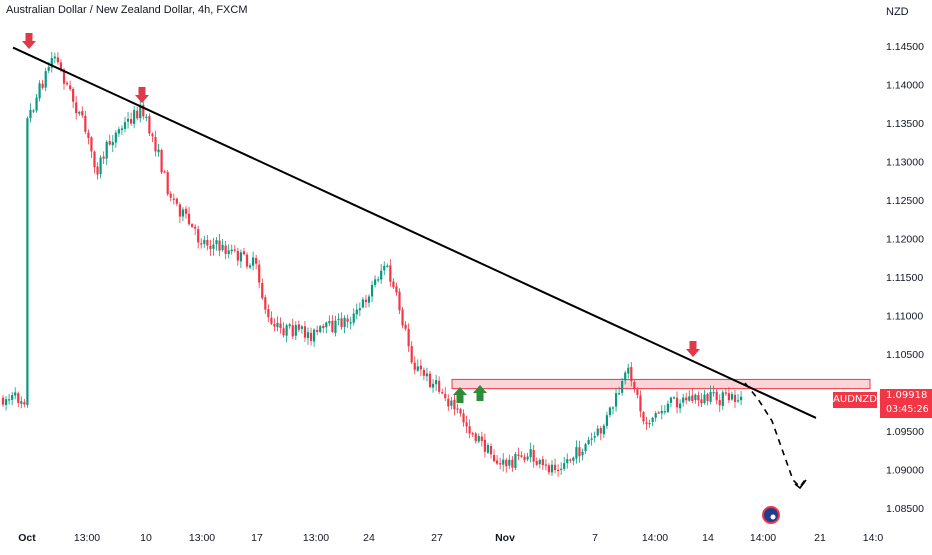 The height and width of the screenshot is (555, 932). What do you see at coordinates (480, 393) in the screenshot?
I see `up-arrow-icon` at bounding box center [480, 393].